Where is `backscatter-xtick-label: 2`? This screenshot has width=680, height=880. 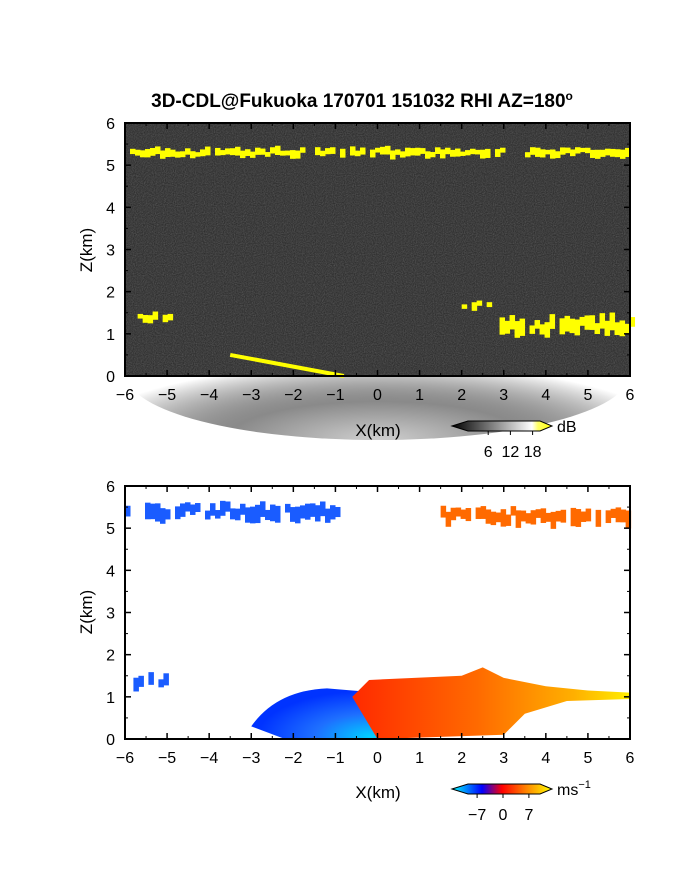 backscatter-xtick-label: 2 is located at coordinates (461, 395).